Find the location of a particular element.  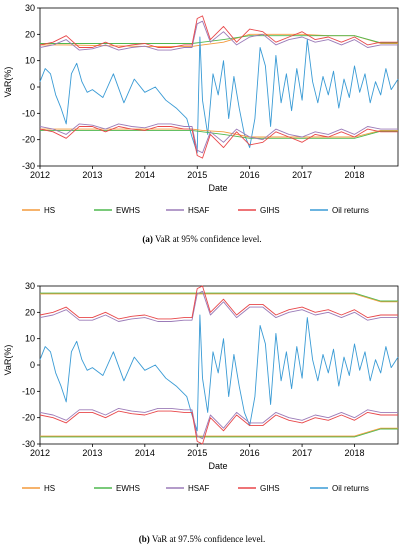

y-tick-label-a: 10 is located at coordinates (30, 61).